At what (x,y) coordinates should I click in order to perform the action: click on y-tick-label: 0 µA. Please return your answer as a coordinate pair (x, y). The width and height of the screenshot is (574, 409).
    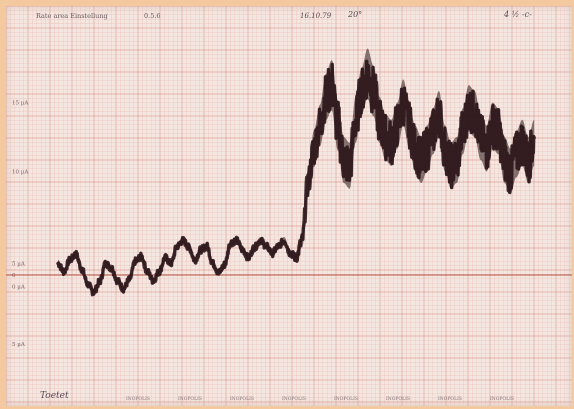
    Looking at the image, I should click on (19, 288).